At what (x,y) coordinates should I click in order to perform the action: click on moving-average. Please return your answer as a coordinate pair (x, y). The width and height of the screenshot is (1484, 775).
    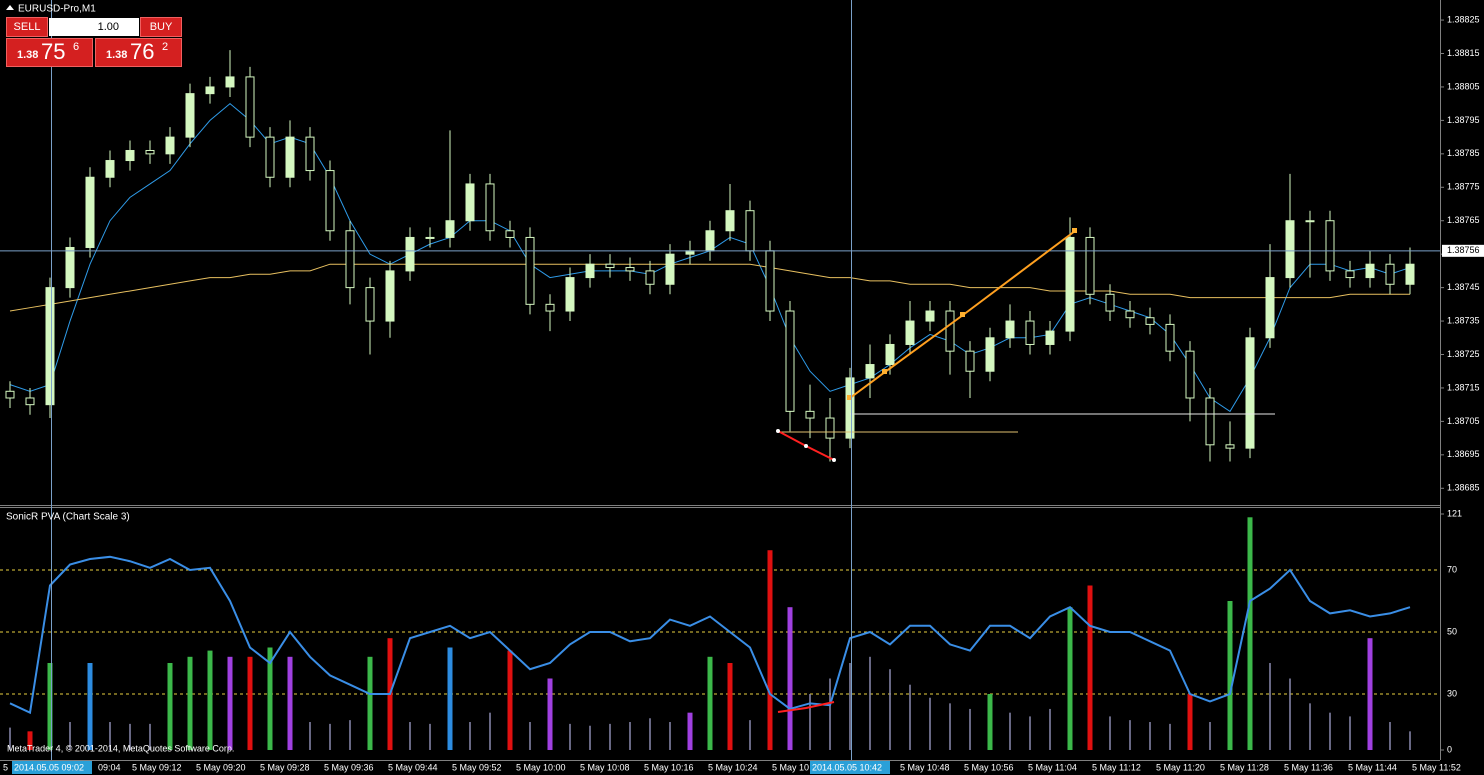
    Looking at the image, I should click on (709, 287).